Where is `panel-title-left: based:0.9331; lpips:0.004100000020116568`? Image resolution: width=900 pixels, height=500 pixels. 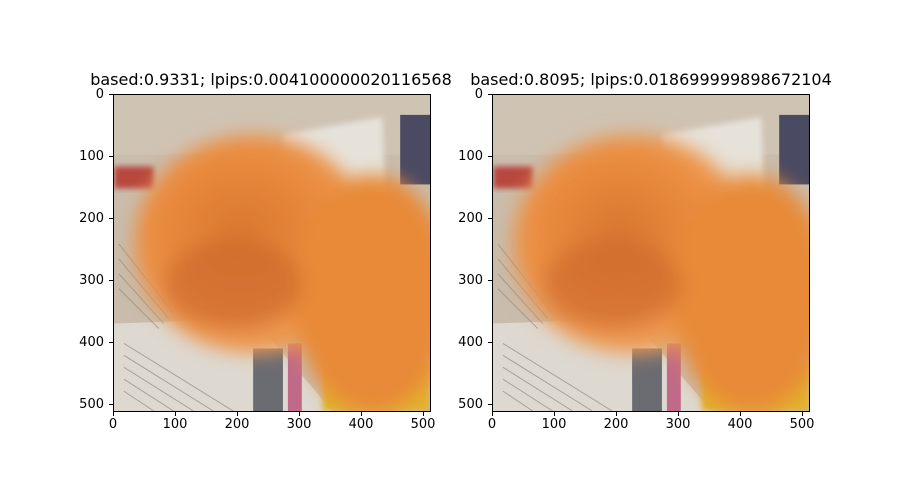 panel-title-left: based:0.9331; lpips:0.004100000020116568 is located at coordinates (271, 79).